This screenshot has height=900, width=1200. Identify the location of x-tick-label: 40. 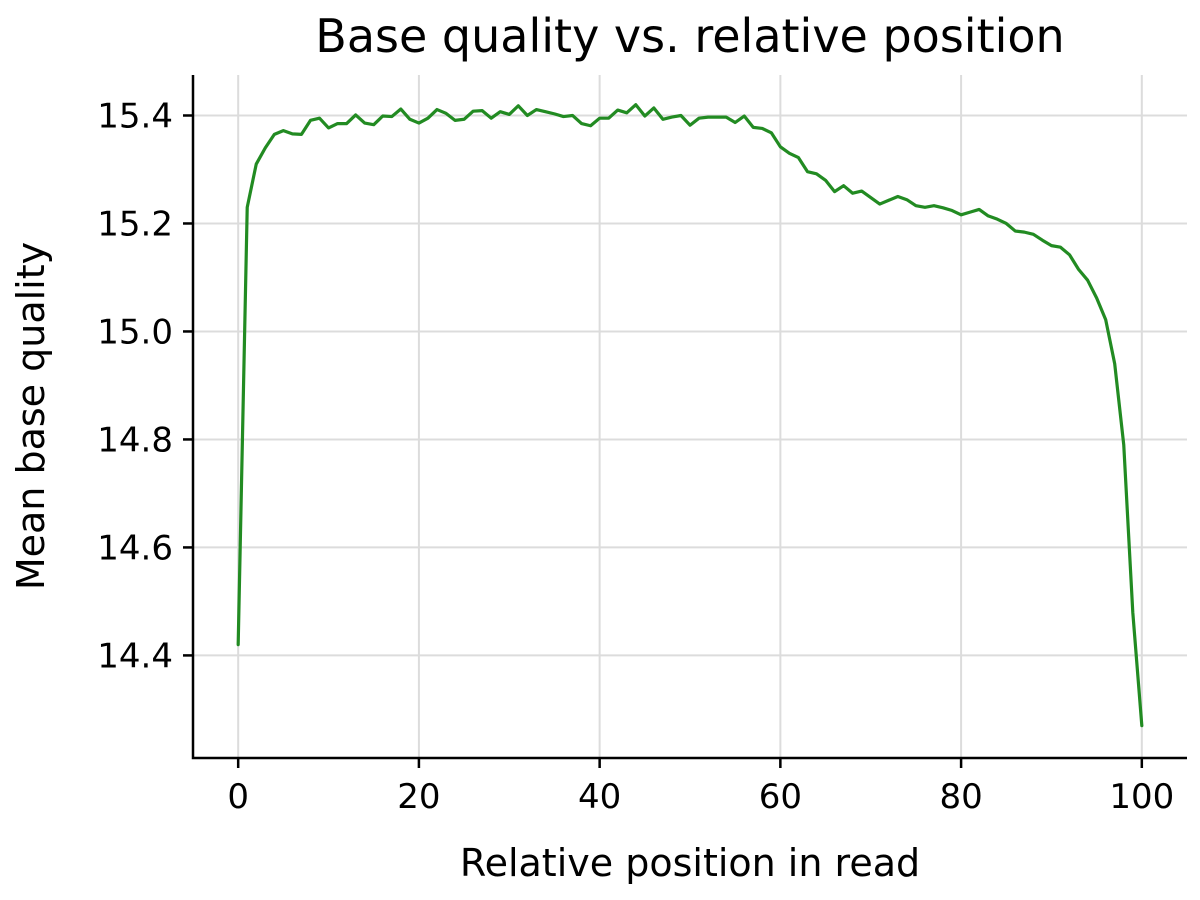
(599, 797).